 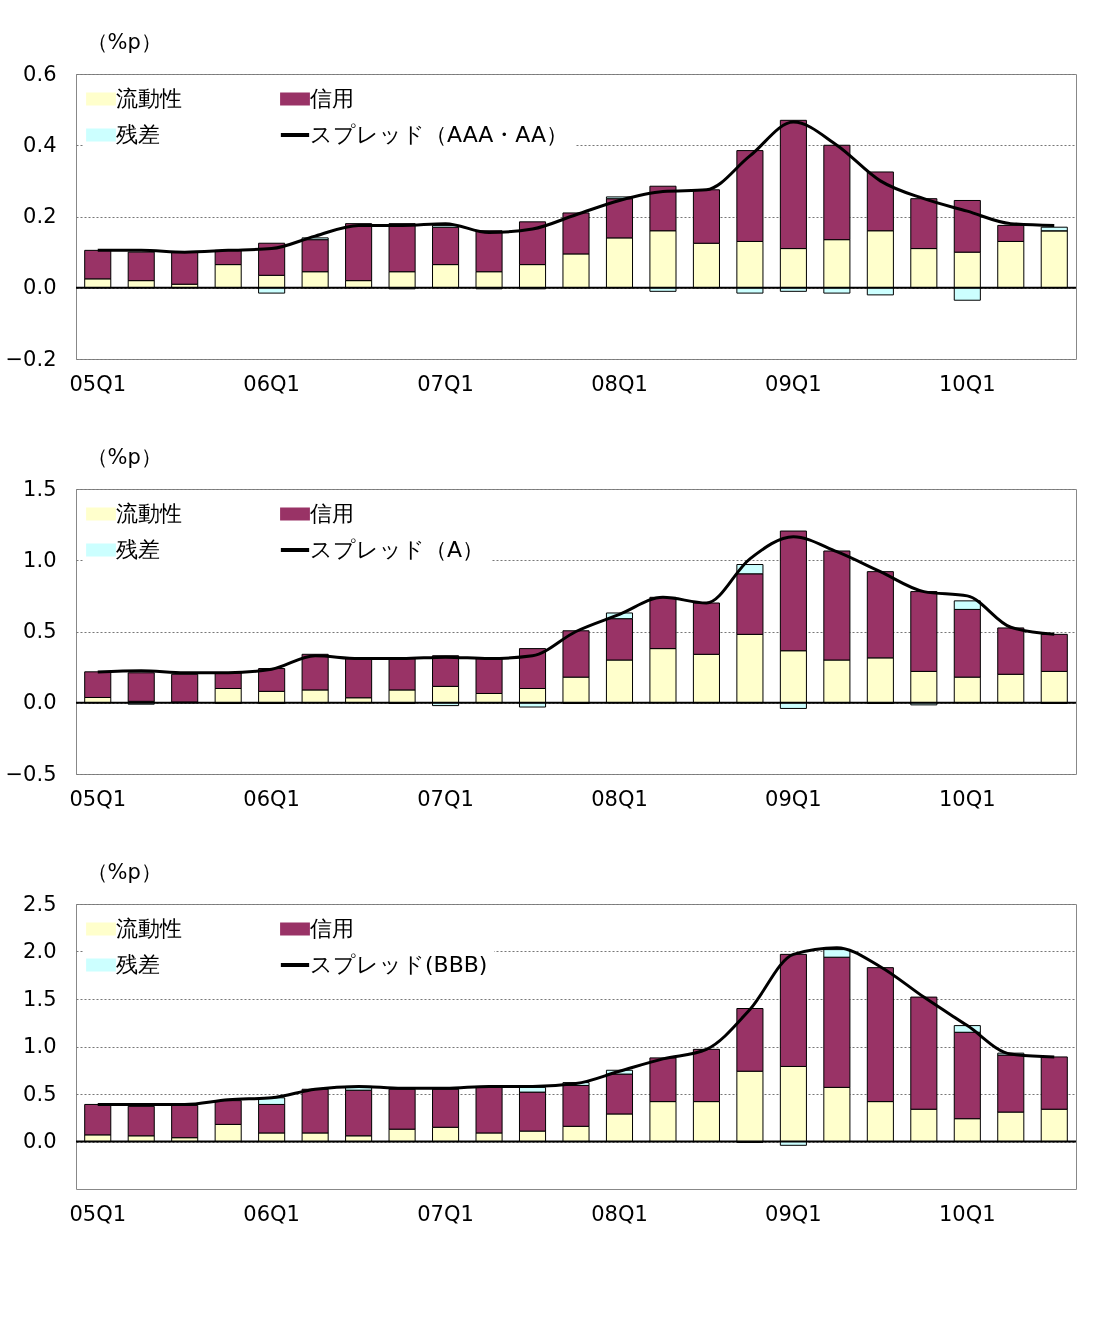 What do you see at coordinates (439, 134) in the screenshot?
I see `legend-label: スプレッド（AAA・AA）` at bounding box center [439, 134].